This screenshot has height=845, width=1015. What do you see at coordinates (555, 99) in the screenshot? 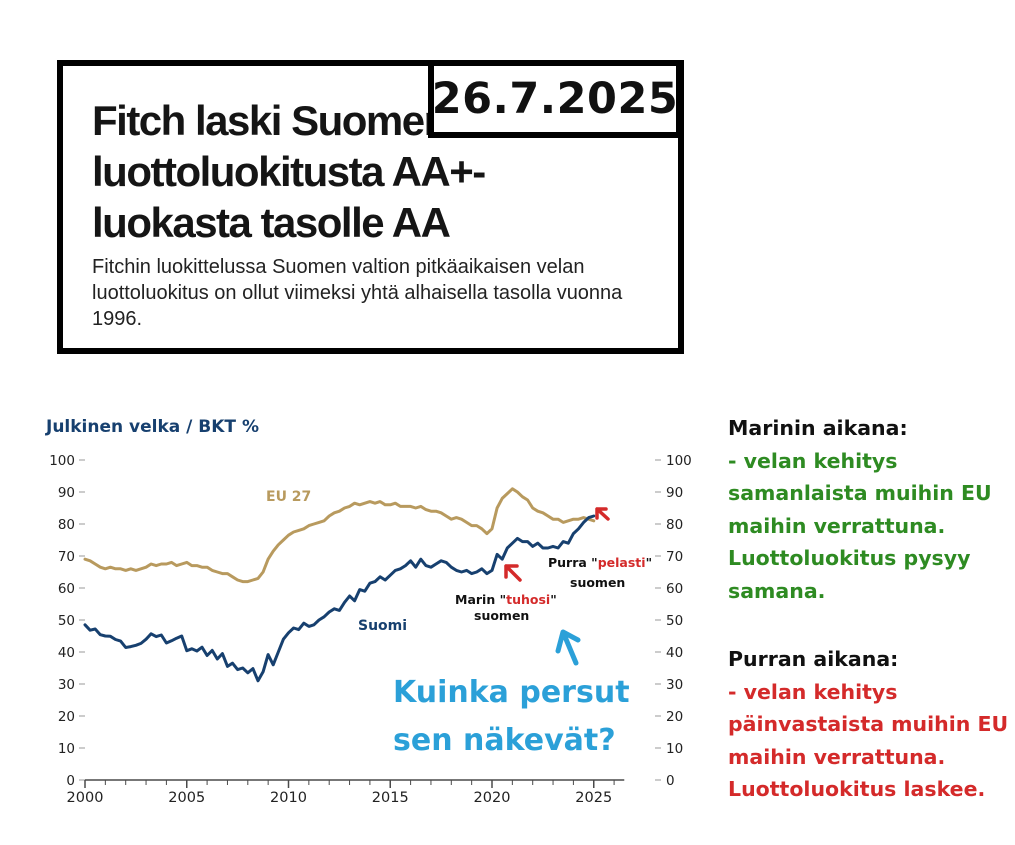
I see `date-badge: 26.7.2025` at bounding box center [555, 99].